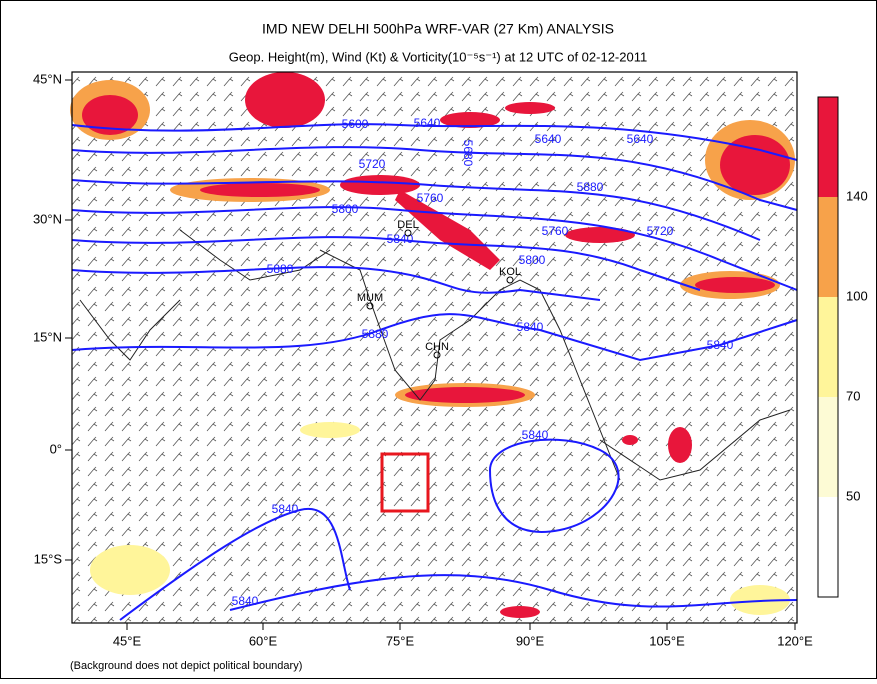  Describe the element at coordinates (400, 640) in the screenshot. I see `lon-label: 75°E` at that location.